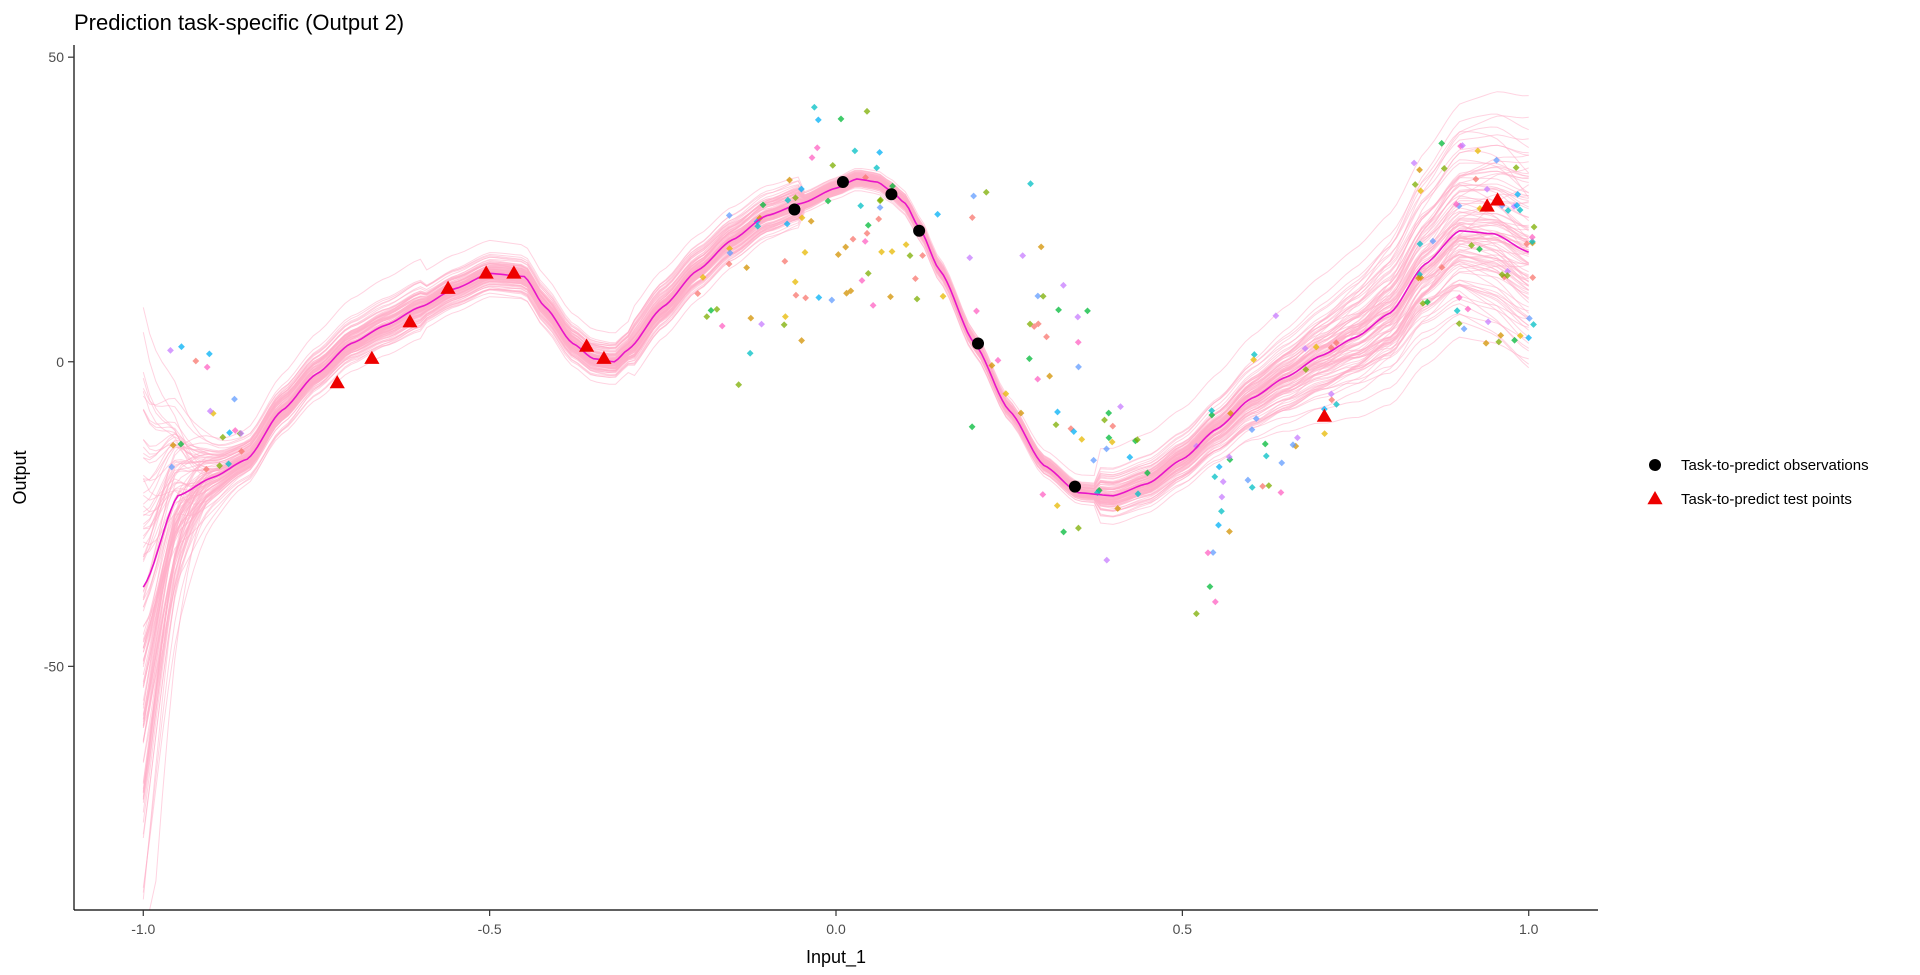 This screenshot has height=975, width=1920. I want to click on x-tick-label: 0.5, so click(1183, 929).